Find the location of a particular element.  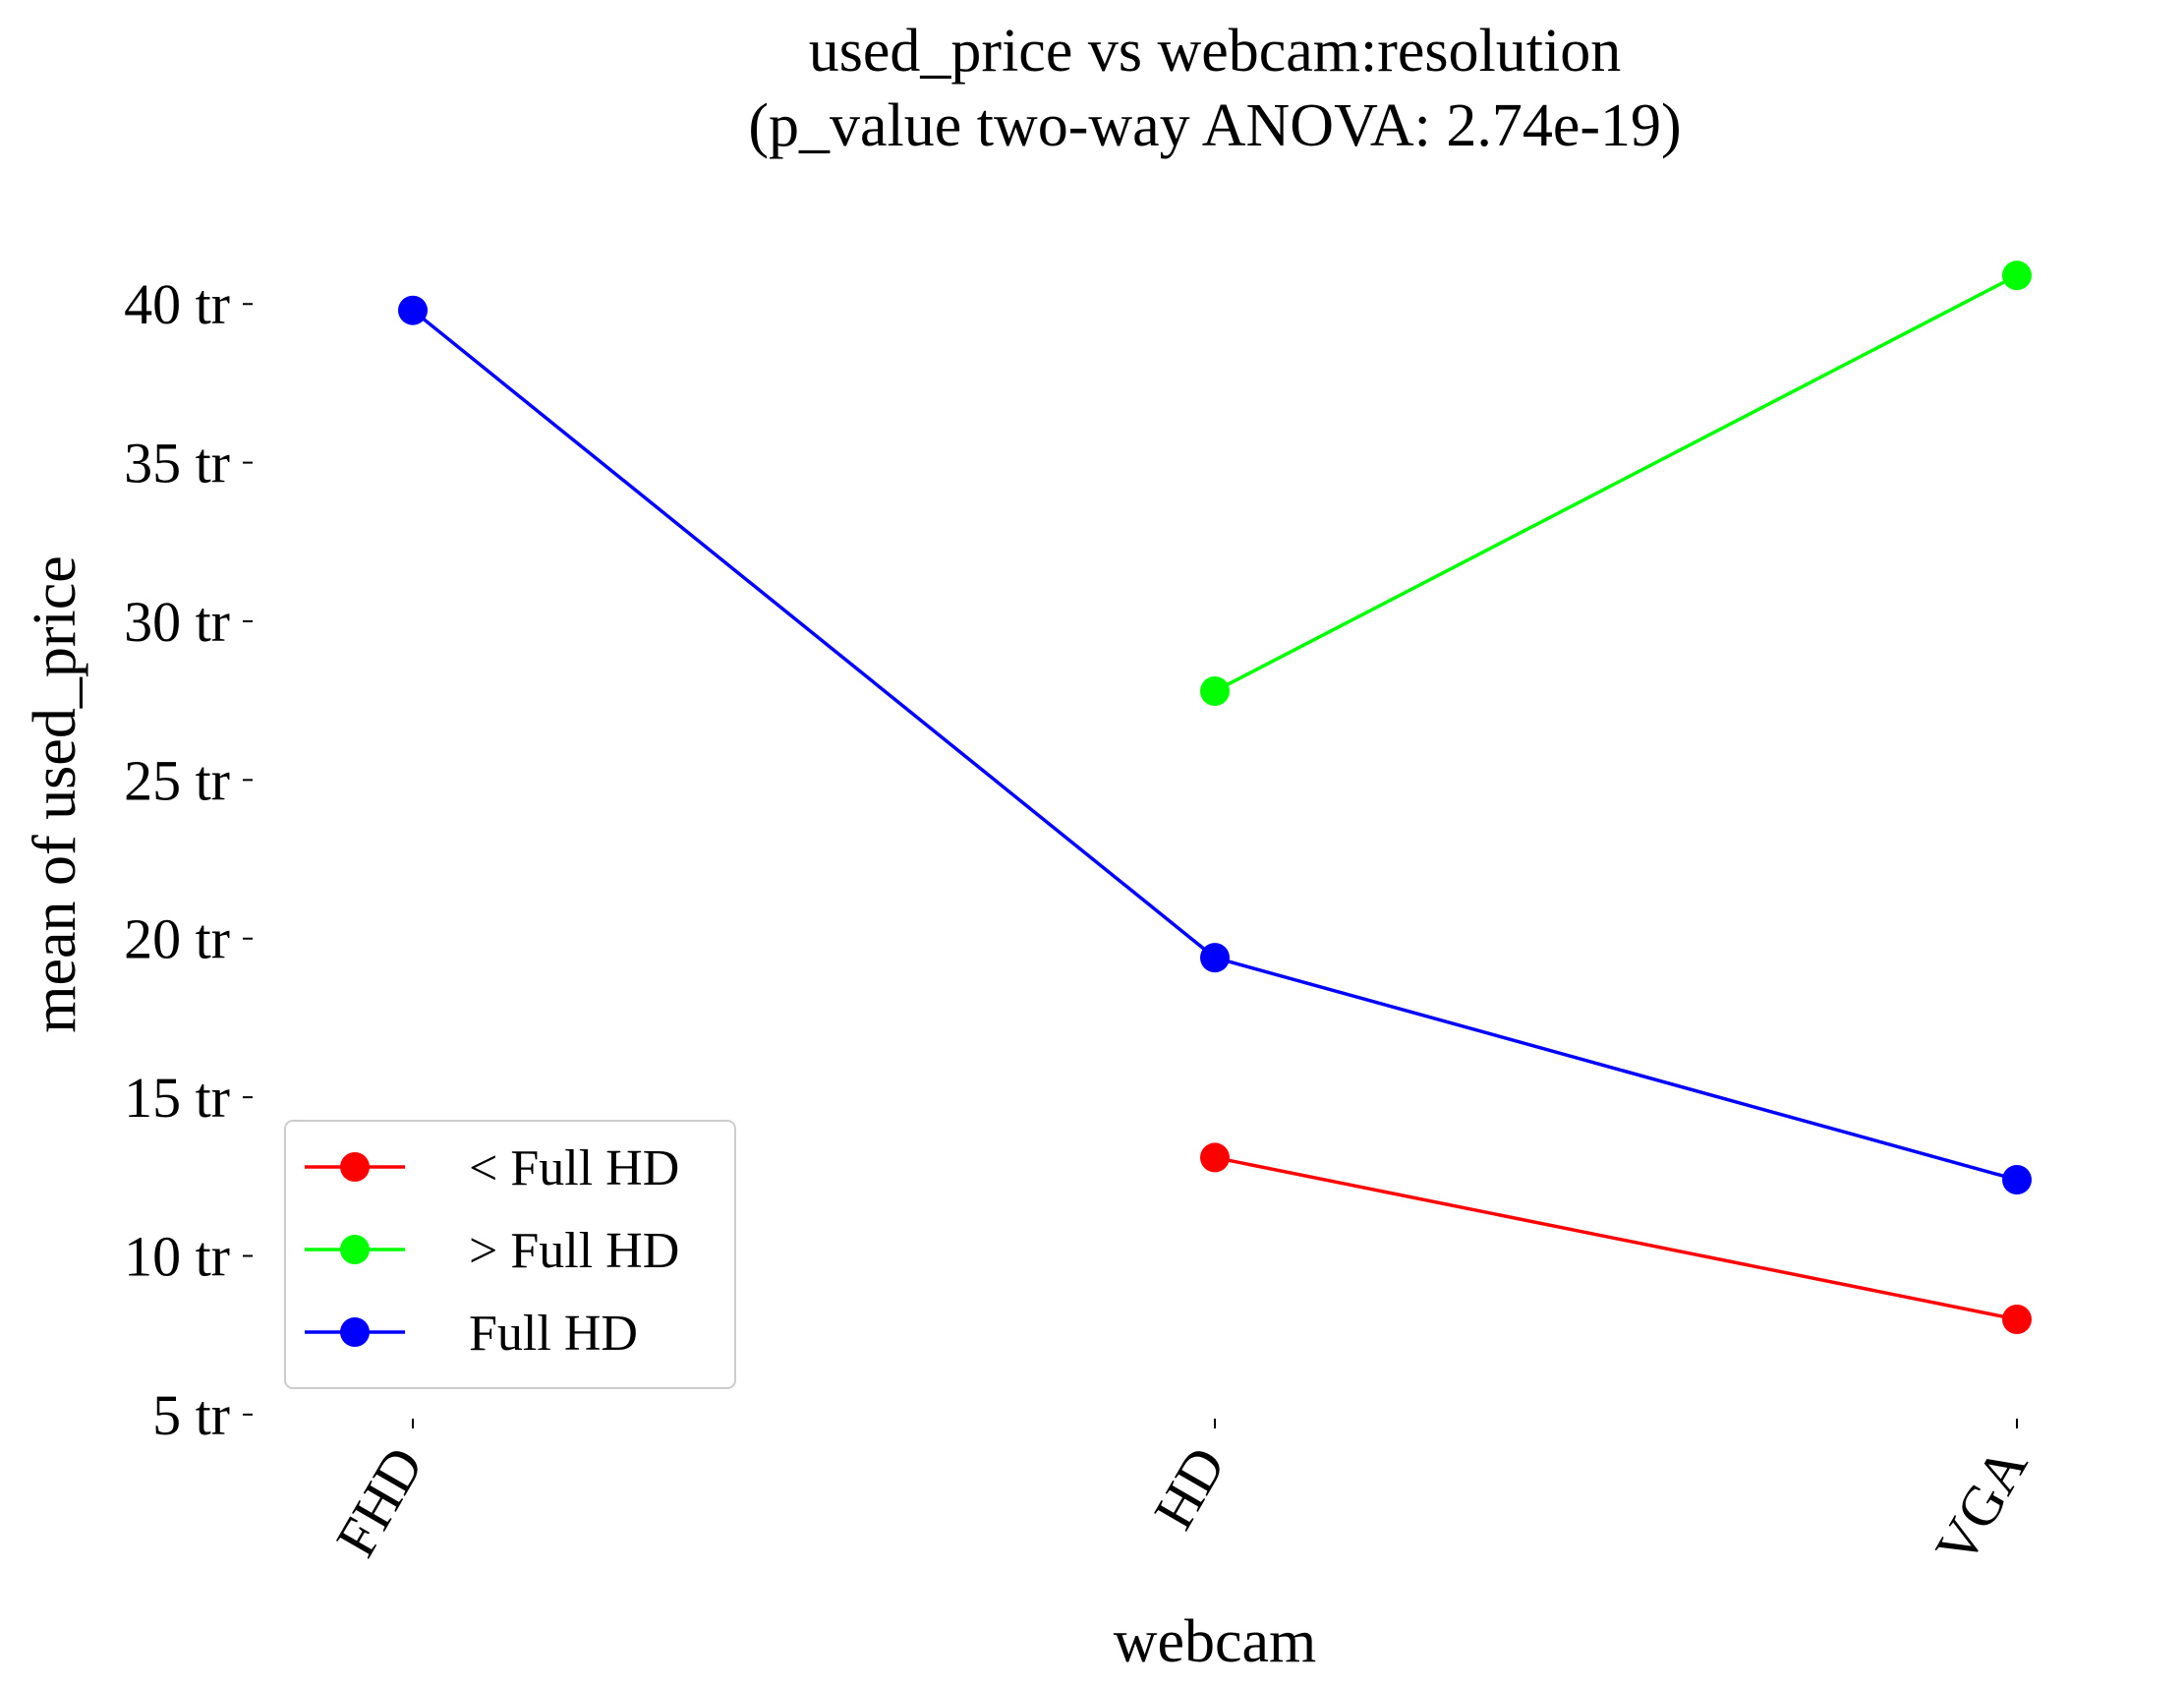

x-axis-label: webcam is located at coordinates (1215, 1641).